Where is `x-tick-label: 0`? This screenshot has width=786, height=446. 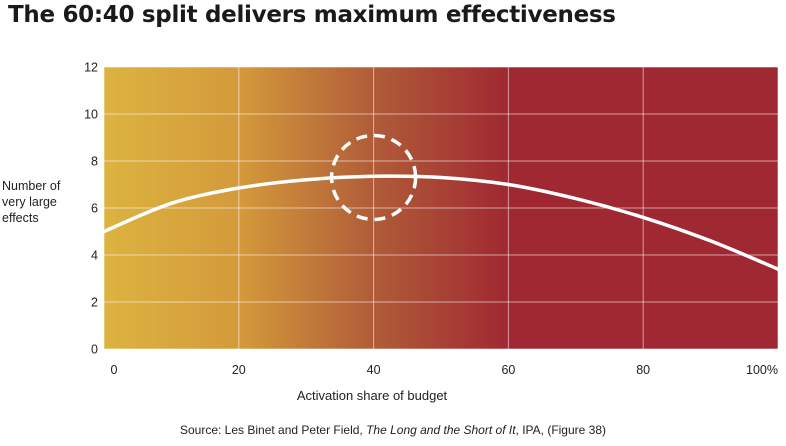
x-tick-label: 0 is located at coordinates (114, 370).